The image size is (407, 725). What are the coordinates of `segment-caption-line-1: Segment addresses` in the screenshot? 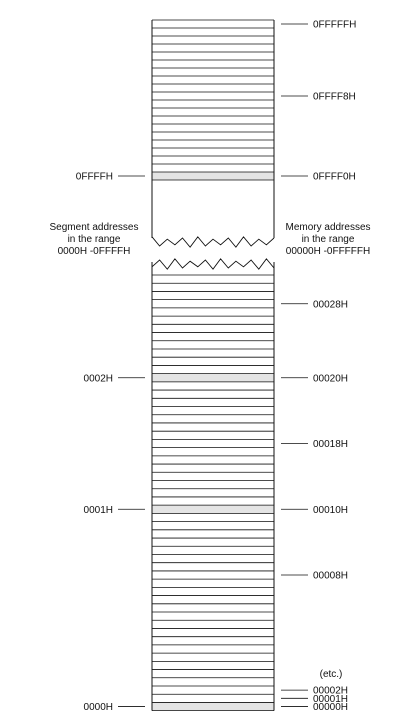 It's located at (94, 227).